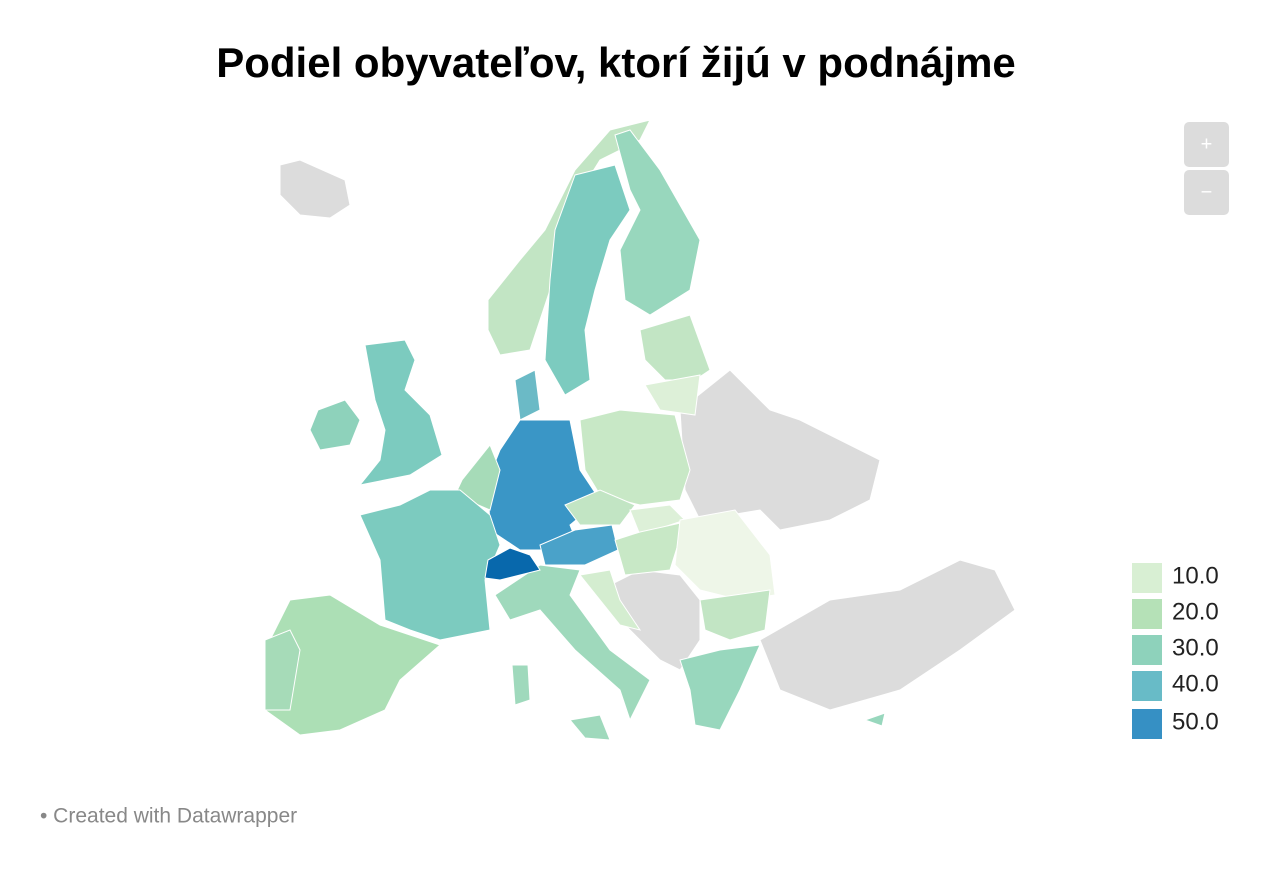  Describe the element at coordinates (1195, 647) in the screenshot. I see `legend-label: 30.0` at that location.